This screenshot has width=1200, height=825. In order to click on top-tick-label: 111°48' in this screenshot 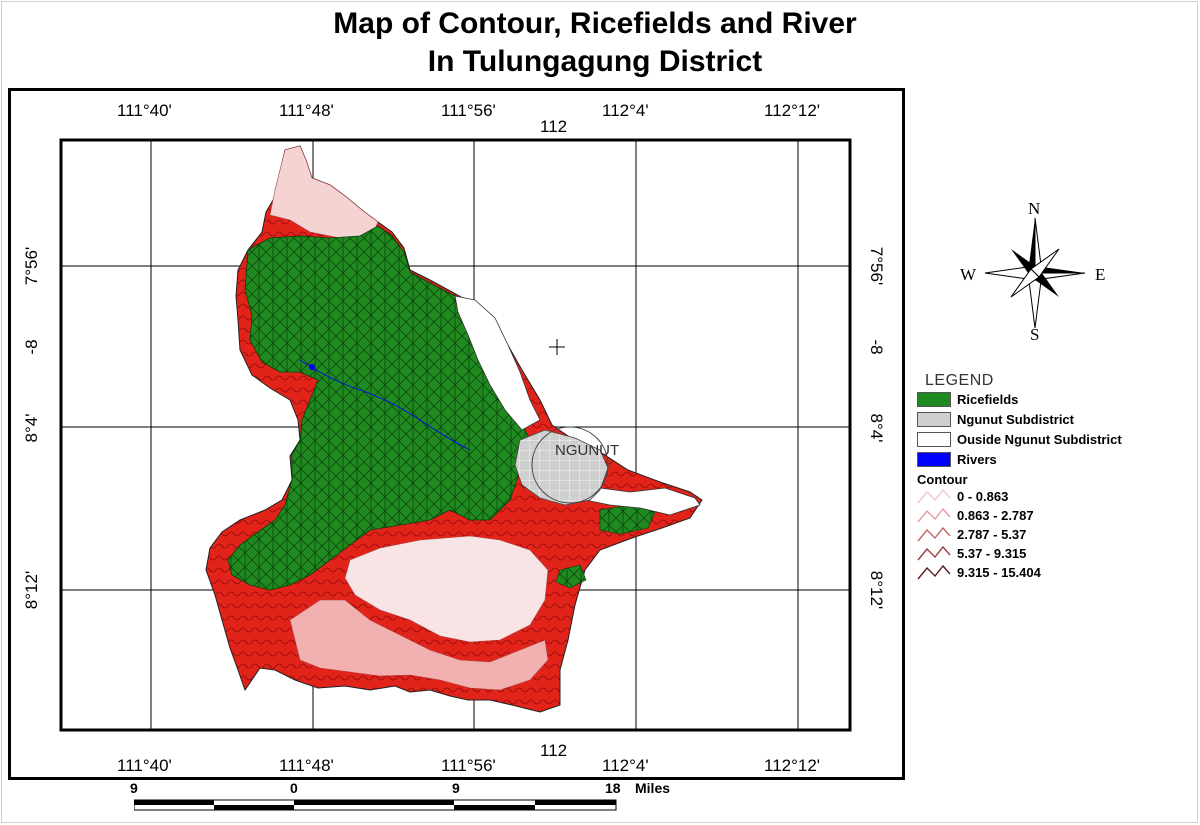, I will do `click(306, 110)`.